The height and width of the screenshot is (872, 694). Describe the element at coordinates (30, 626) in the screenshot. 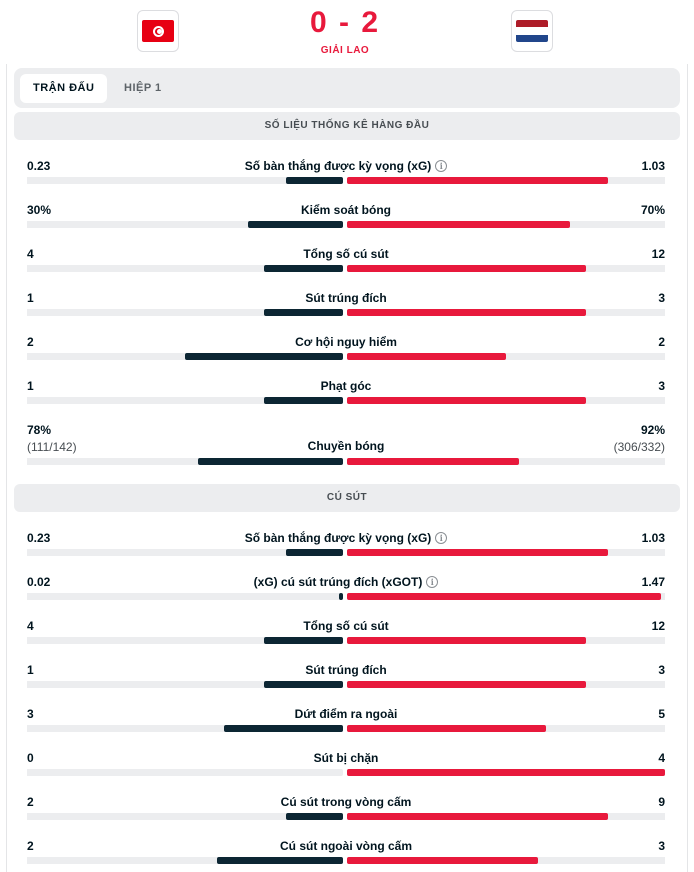

I see `home-value: 4` at that location.